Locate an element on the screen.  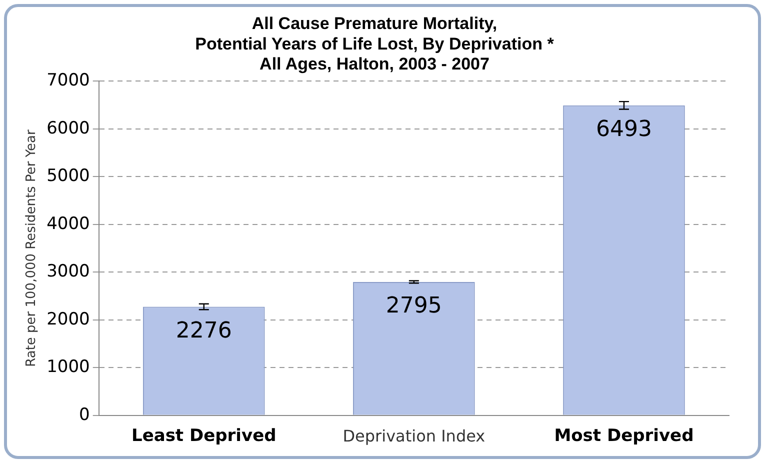
y-tick-label: 1000 is located at coordinates (68, 367).